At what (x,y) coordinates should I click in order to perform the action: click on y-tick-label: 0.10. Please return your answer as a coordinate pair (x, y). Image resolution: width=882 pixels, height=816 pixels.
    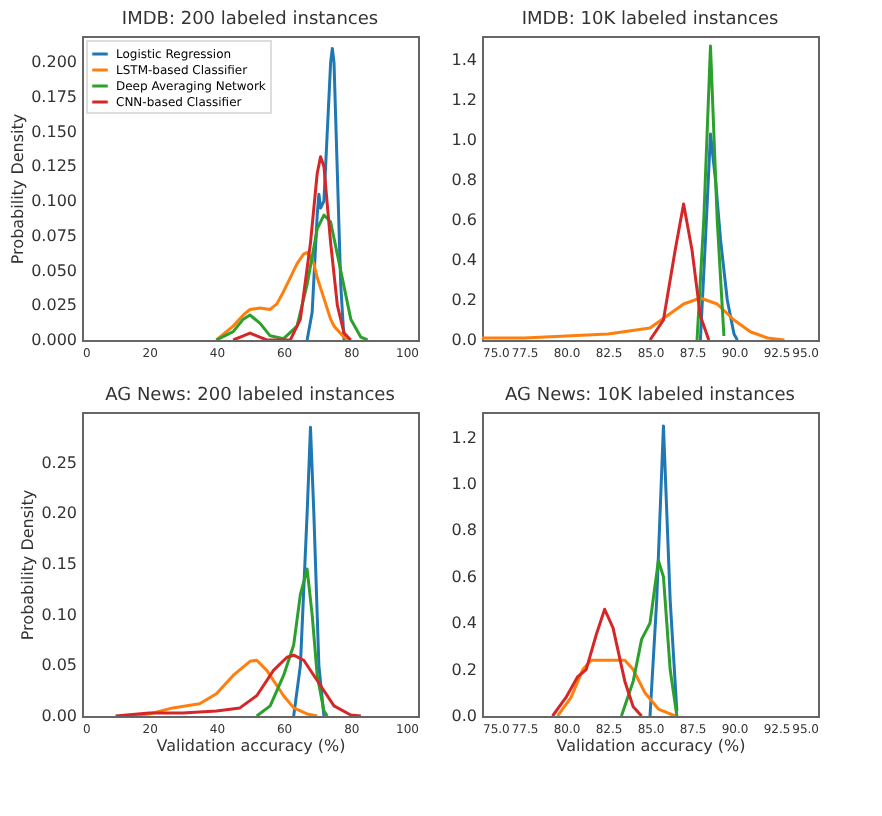
    Looking at the image, I should click on (59, 614).